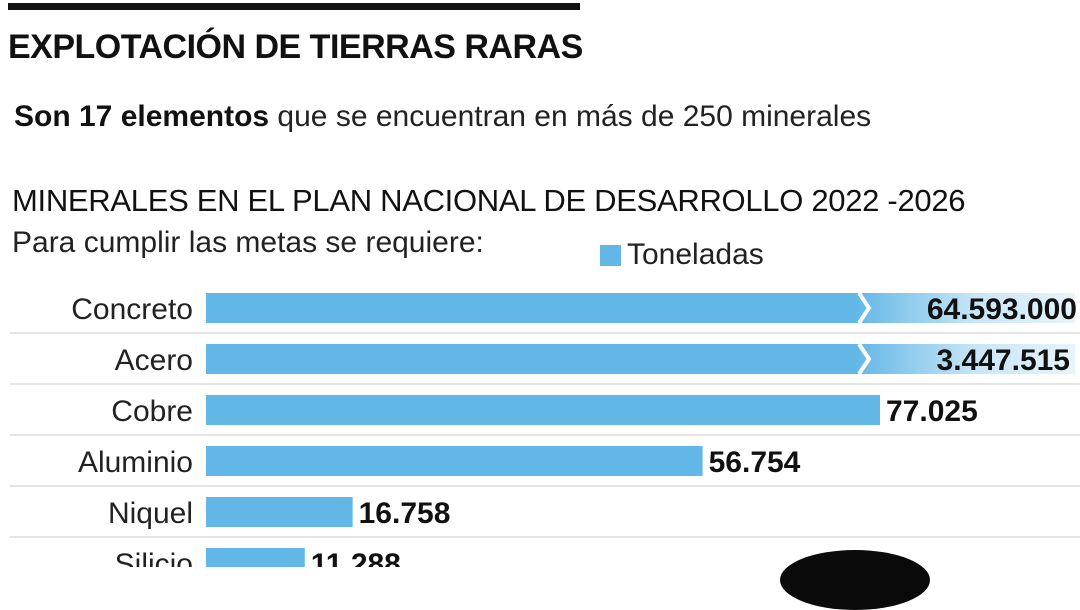  What do you see at coordinates (135, 462) in the screenshot?
I see `category-label: Aluminio` at bounding box center [135, 462].